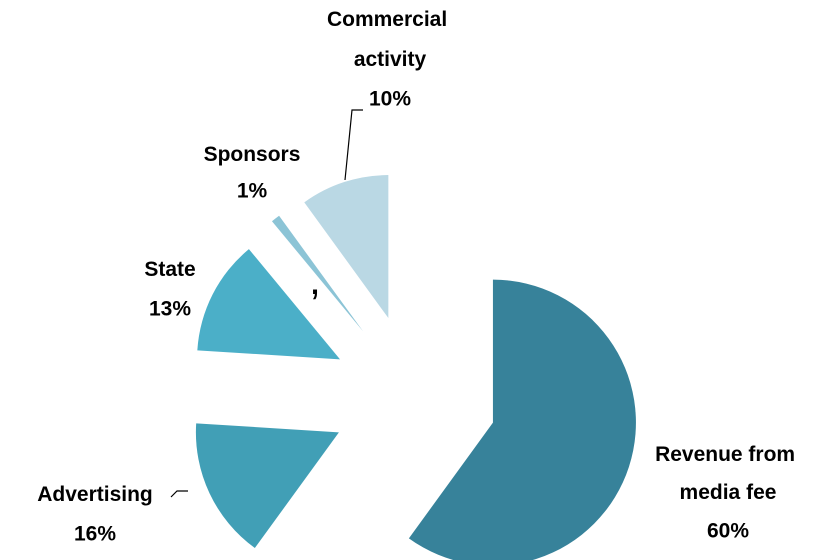 The height and width of the screenshot is (560, 838). What do you see at coordinates (728, 531) in the screenshot?
I see `value-label: 60%` at bounding box center [728, 531].